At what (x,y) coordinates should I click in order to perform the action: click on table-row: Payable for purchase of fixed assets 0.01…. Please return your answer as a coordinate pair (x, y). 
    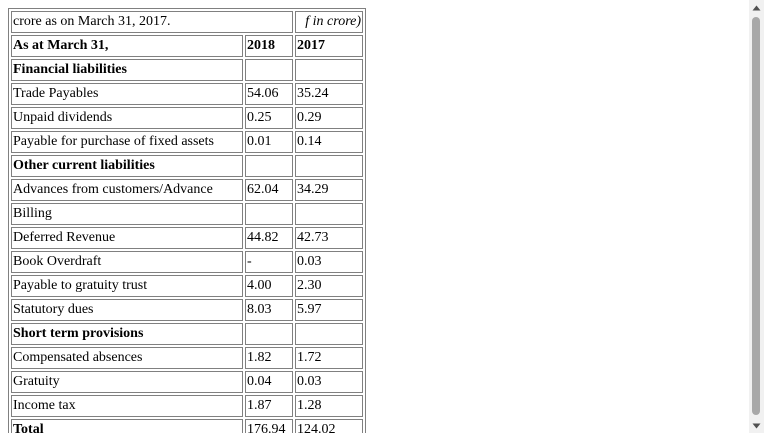
    Looking at the image, I should click on (187, 142).